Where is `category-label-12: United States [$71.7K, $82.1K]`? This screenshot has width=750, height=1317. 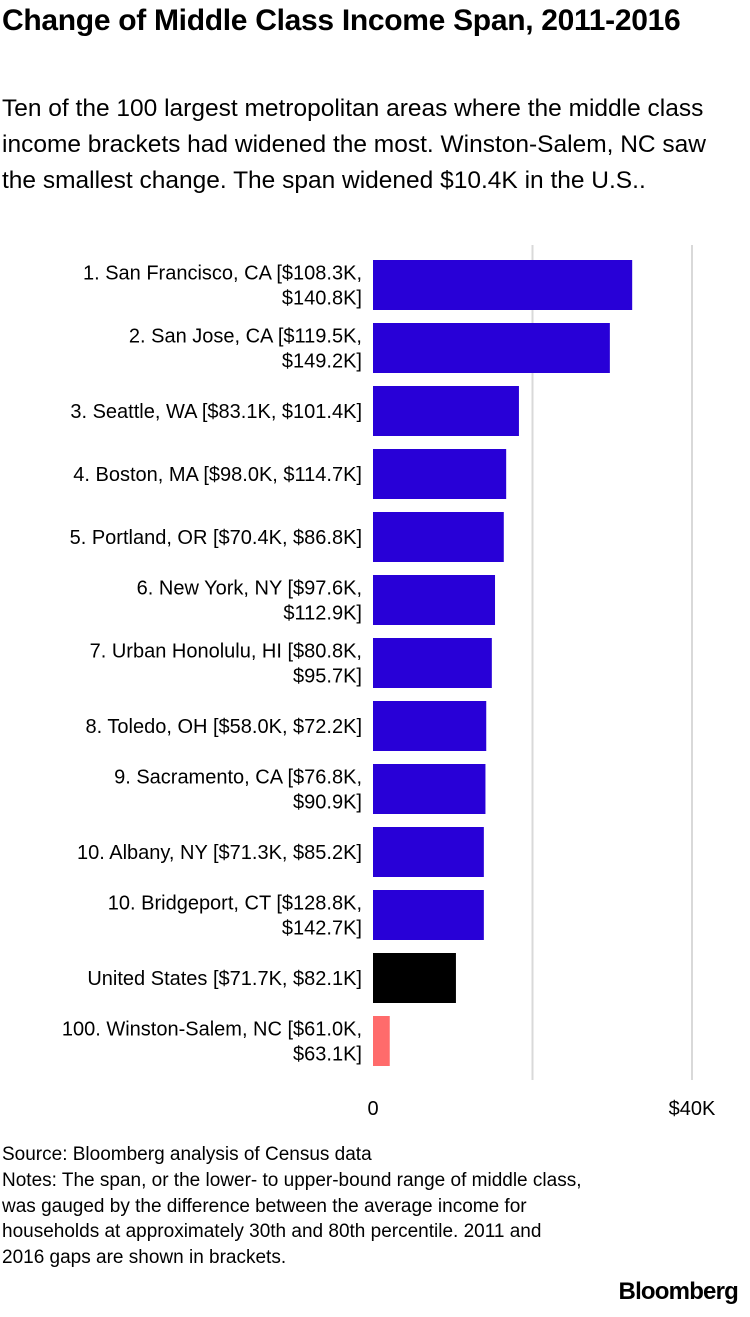
category-label-12: United States [$71.7K, $82.1K] is located at coordinates (224, 979).